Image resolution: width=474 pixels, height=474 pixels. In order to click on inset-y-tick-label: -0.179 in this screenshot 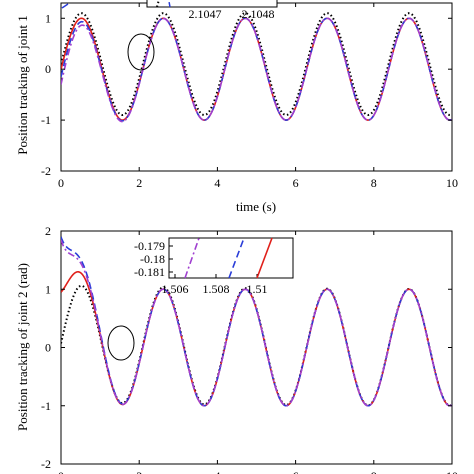, I will do `click(149, 246)`.